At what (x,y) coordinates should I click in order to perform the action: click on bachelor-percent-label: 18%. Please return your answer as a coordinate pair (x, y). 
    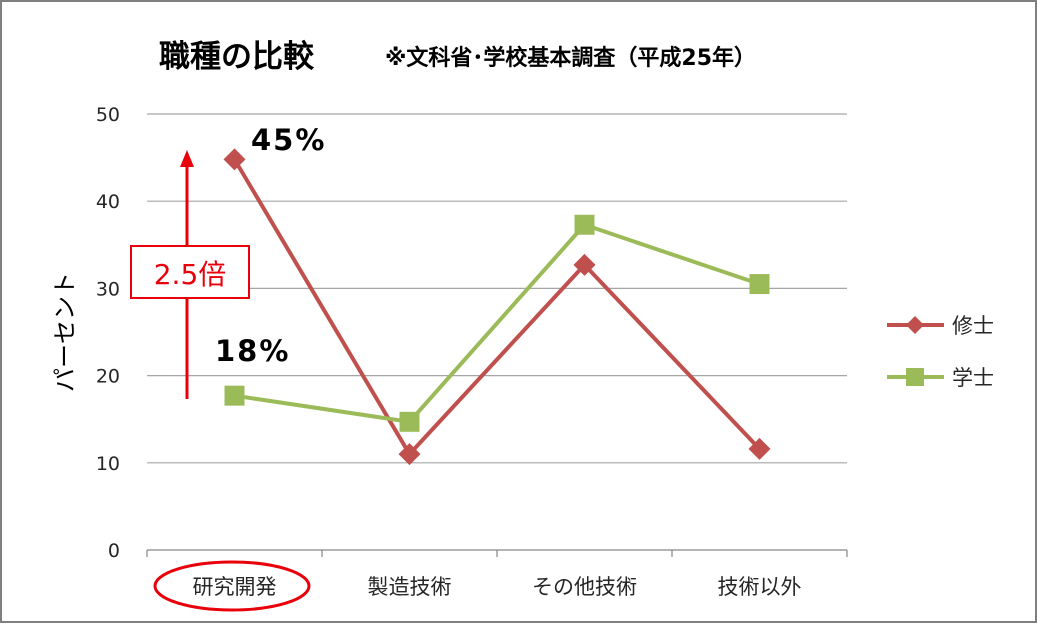
    Looking at the image, I should click on (252, 351).